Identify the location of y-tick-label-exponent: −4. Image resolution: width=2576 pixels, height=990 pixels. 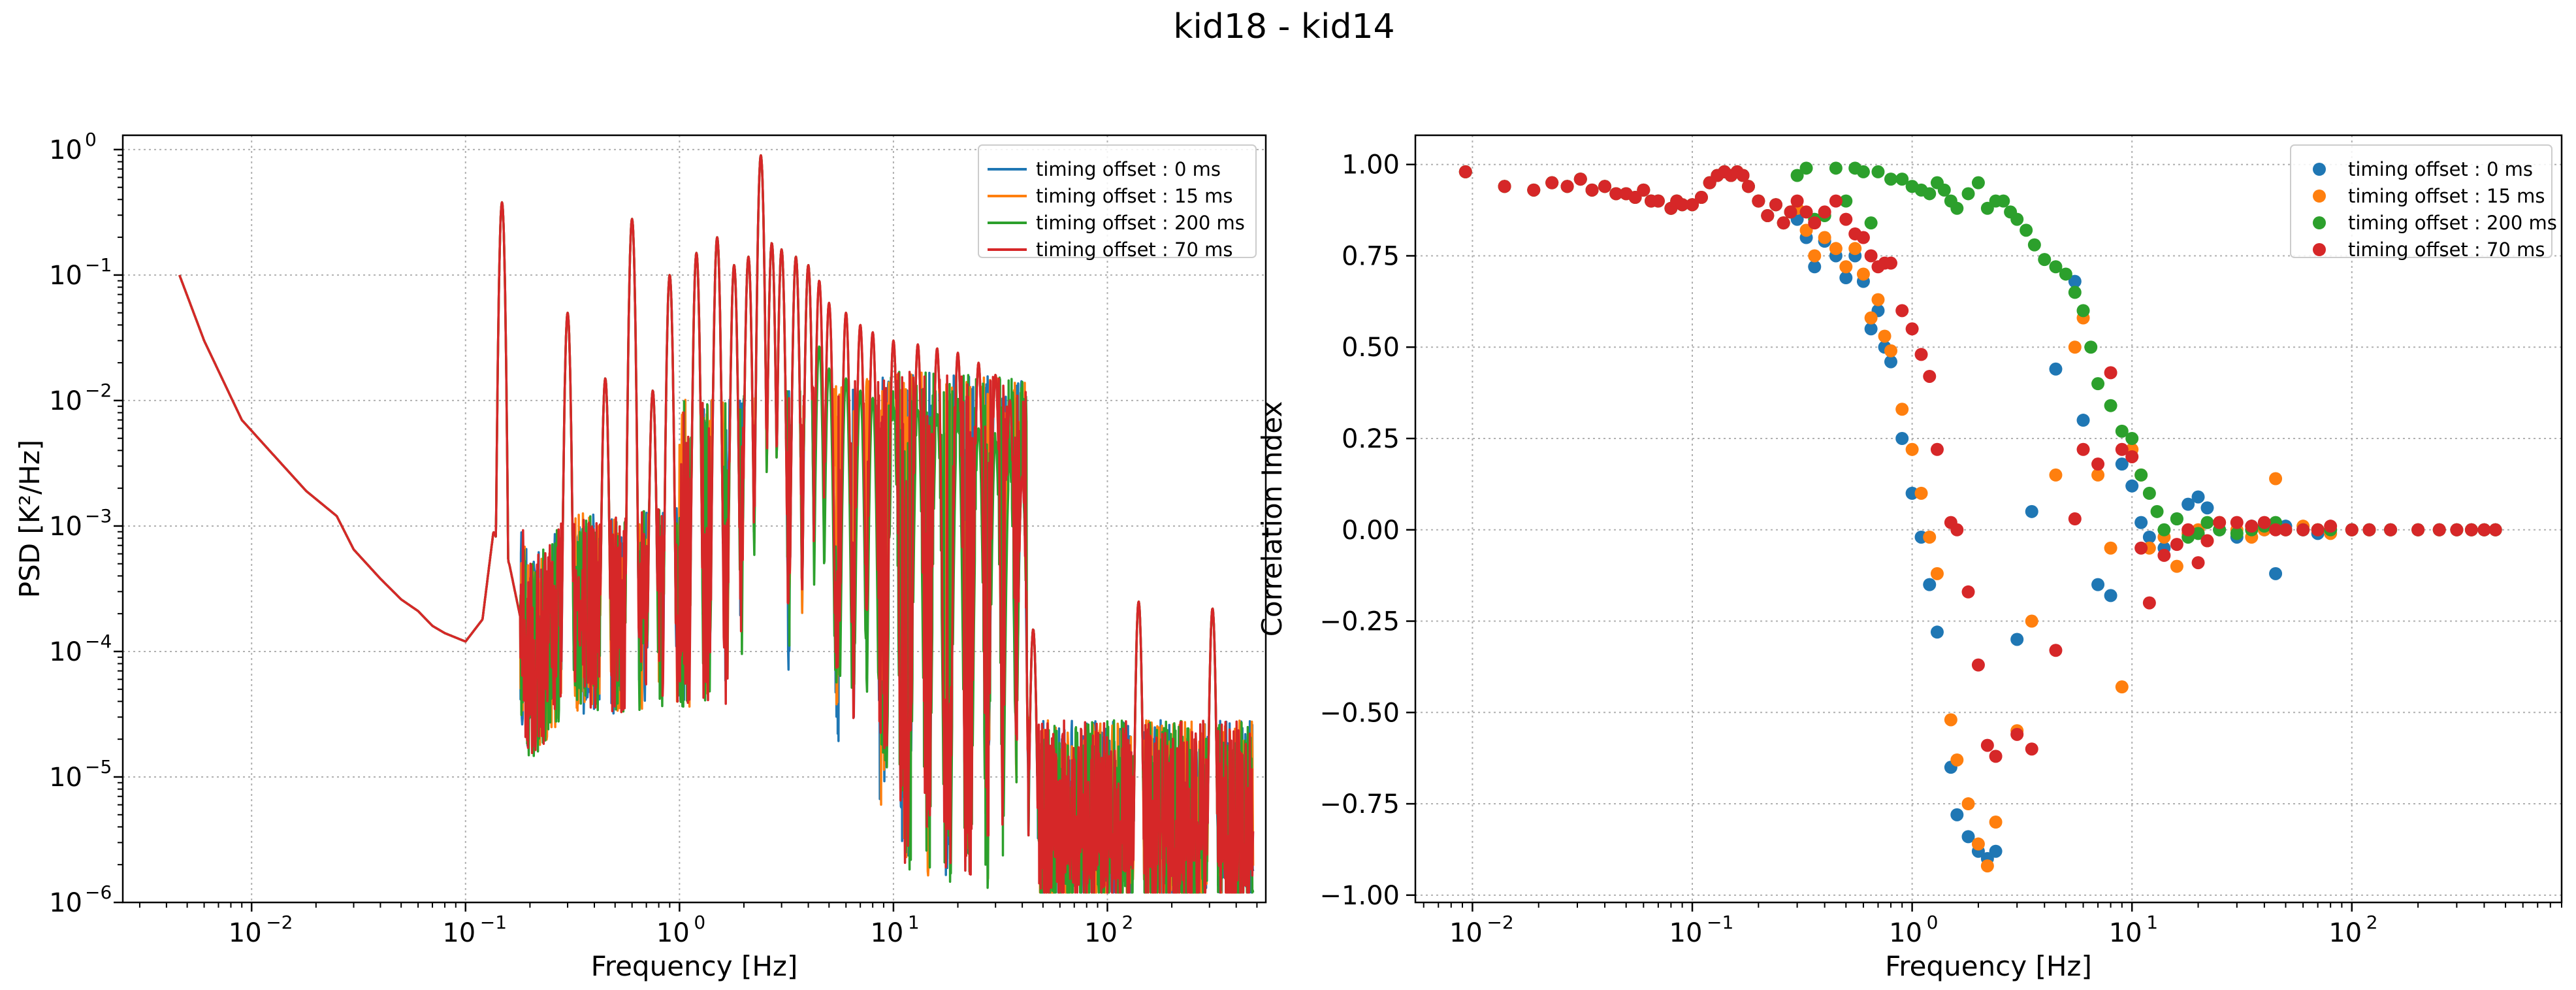
(99, 641).